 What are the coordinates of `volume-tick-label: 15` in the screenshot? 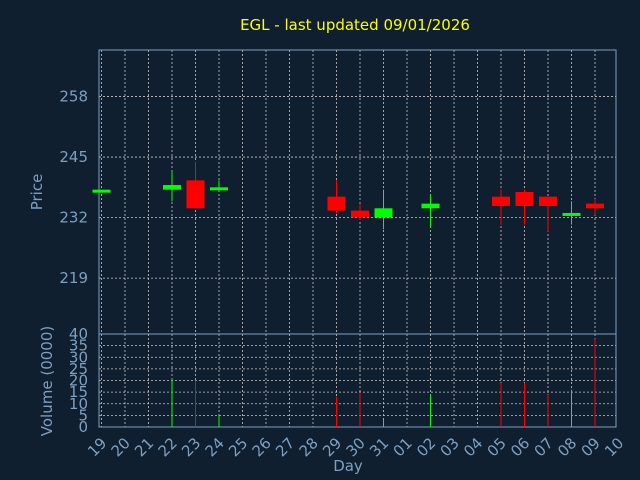 It's located at (78, 392).